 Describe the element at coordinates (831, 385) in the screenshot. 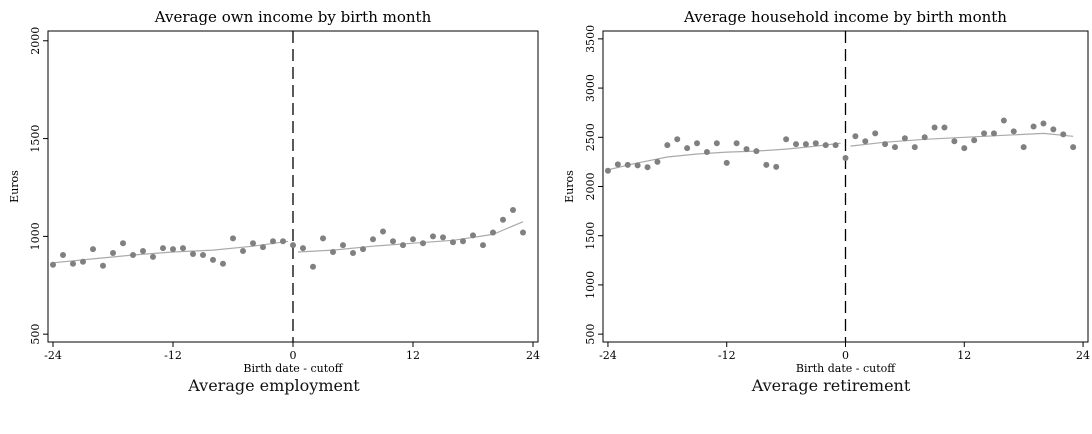

I see `caption-right: Average retirement` at that location.